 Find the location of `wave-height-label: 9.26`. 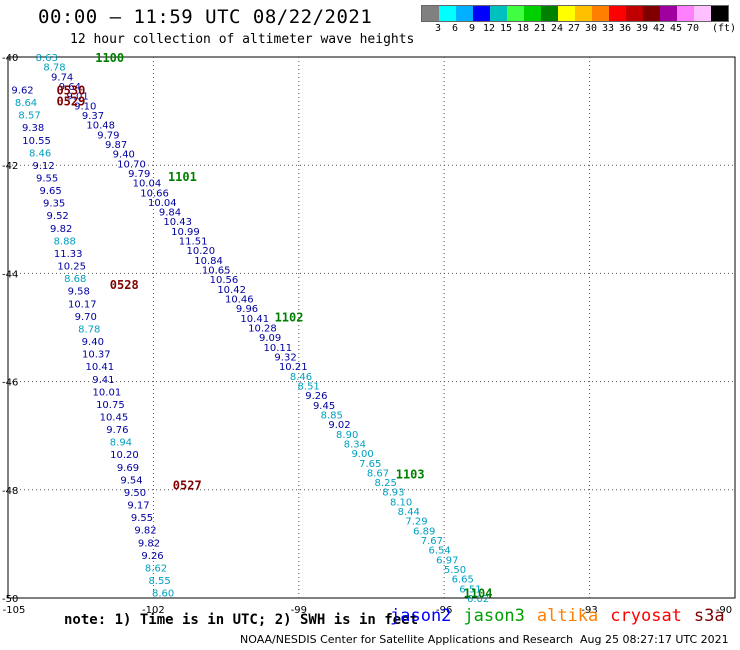

wave-height-label: 9.26 is located at coordinates (316, 396).